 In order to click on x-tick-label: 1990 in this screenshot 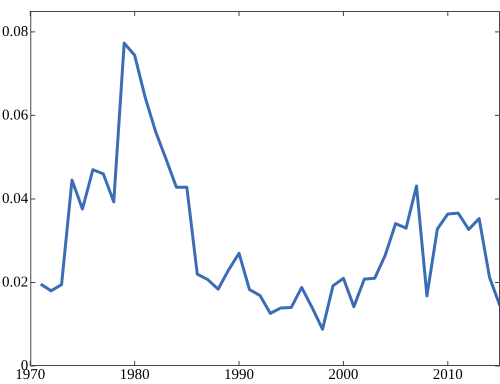, I will do `click(239, 374)`.